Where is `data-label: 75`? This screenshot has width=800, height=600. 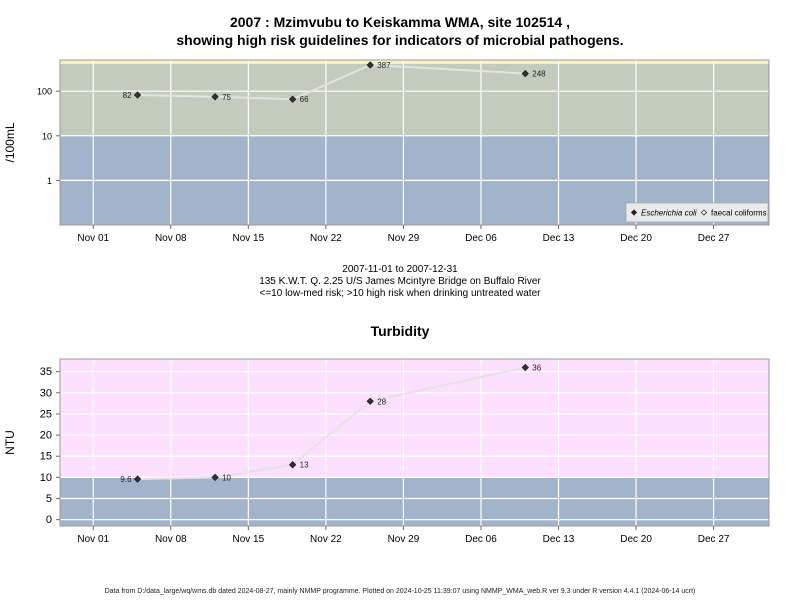 data-label: 75 is located at coordinates (226, 97).